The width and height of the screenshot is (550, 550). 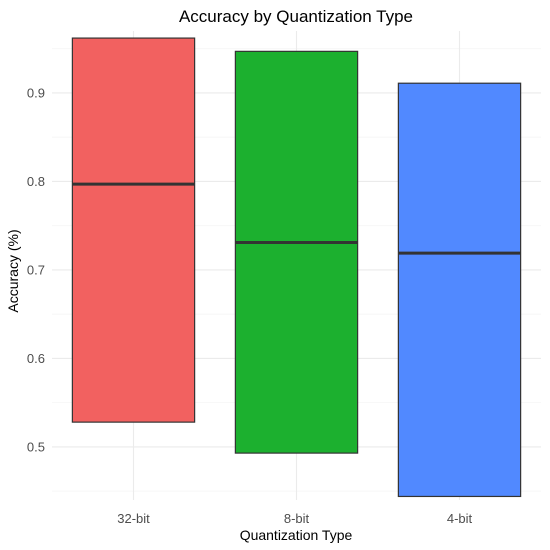 I want to click on y-tick-label: 0.5, so click(x=36, y=446).